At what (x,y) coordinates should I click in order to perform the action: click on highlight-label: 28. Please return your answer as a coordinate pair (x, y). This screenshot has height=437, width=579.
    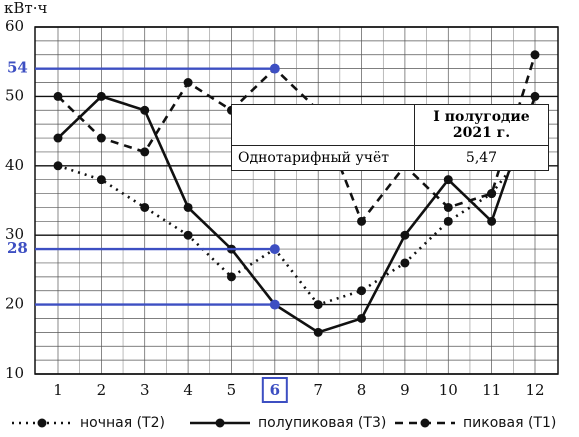
    Looking at the image, I should click on (17, 248).